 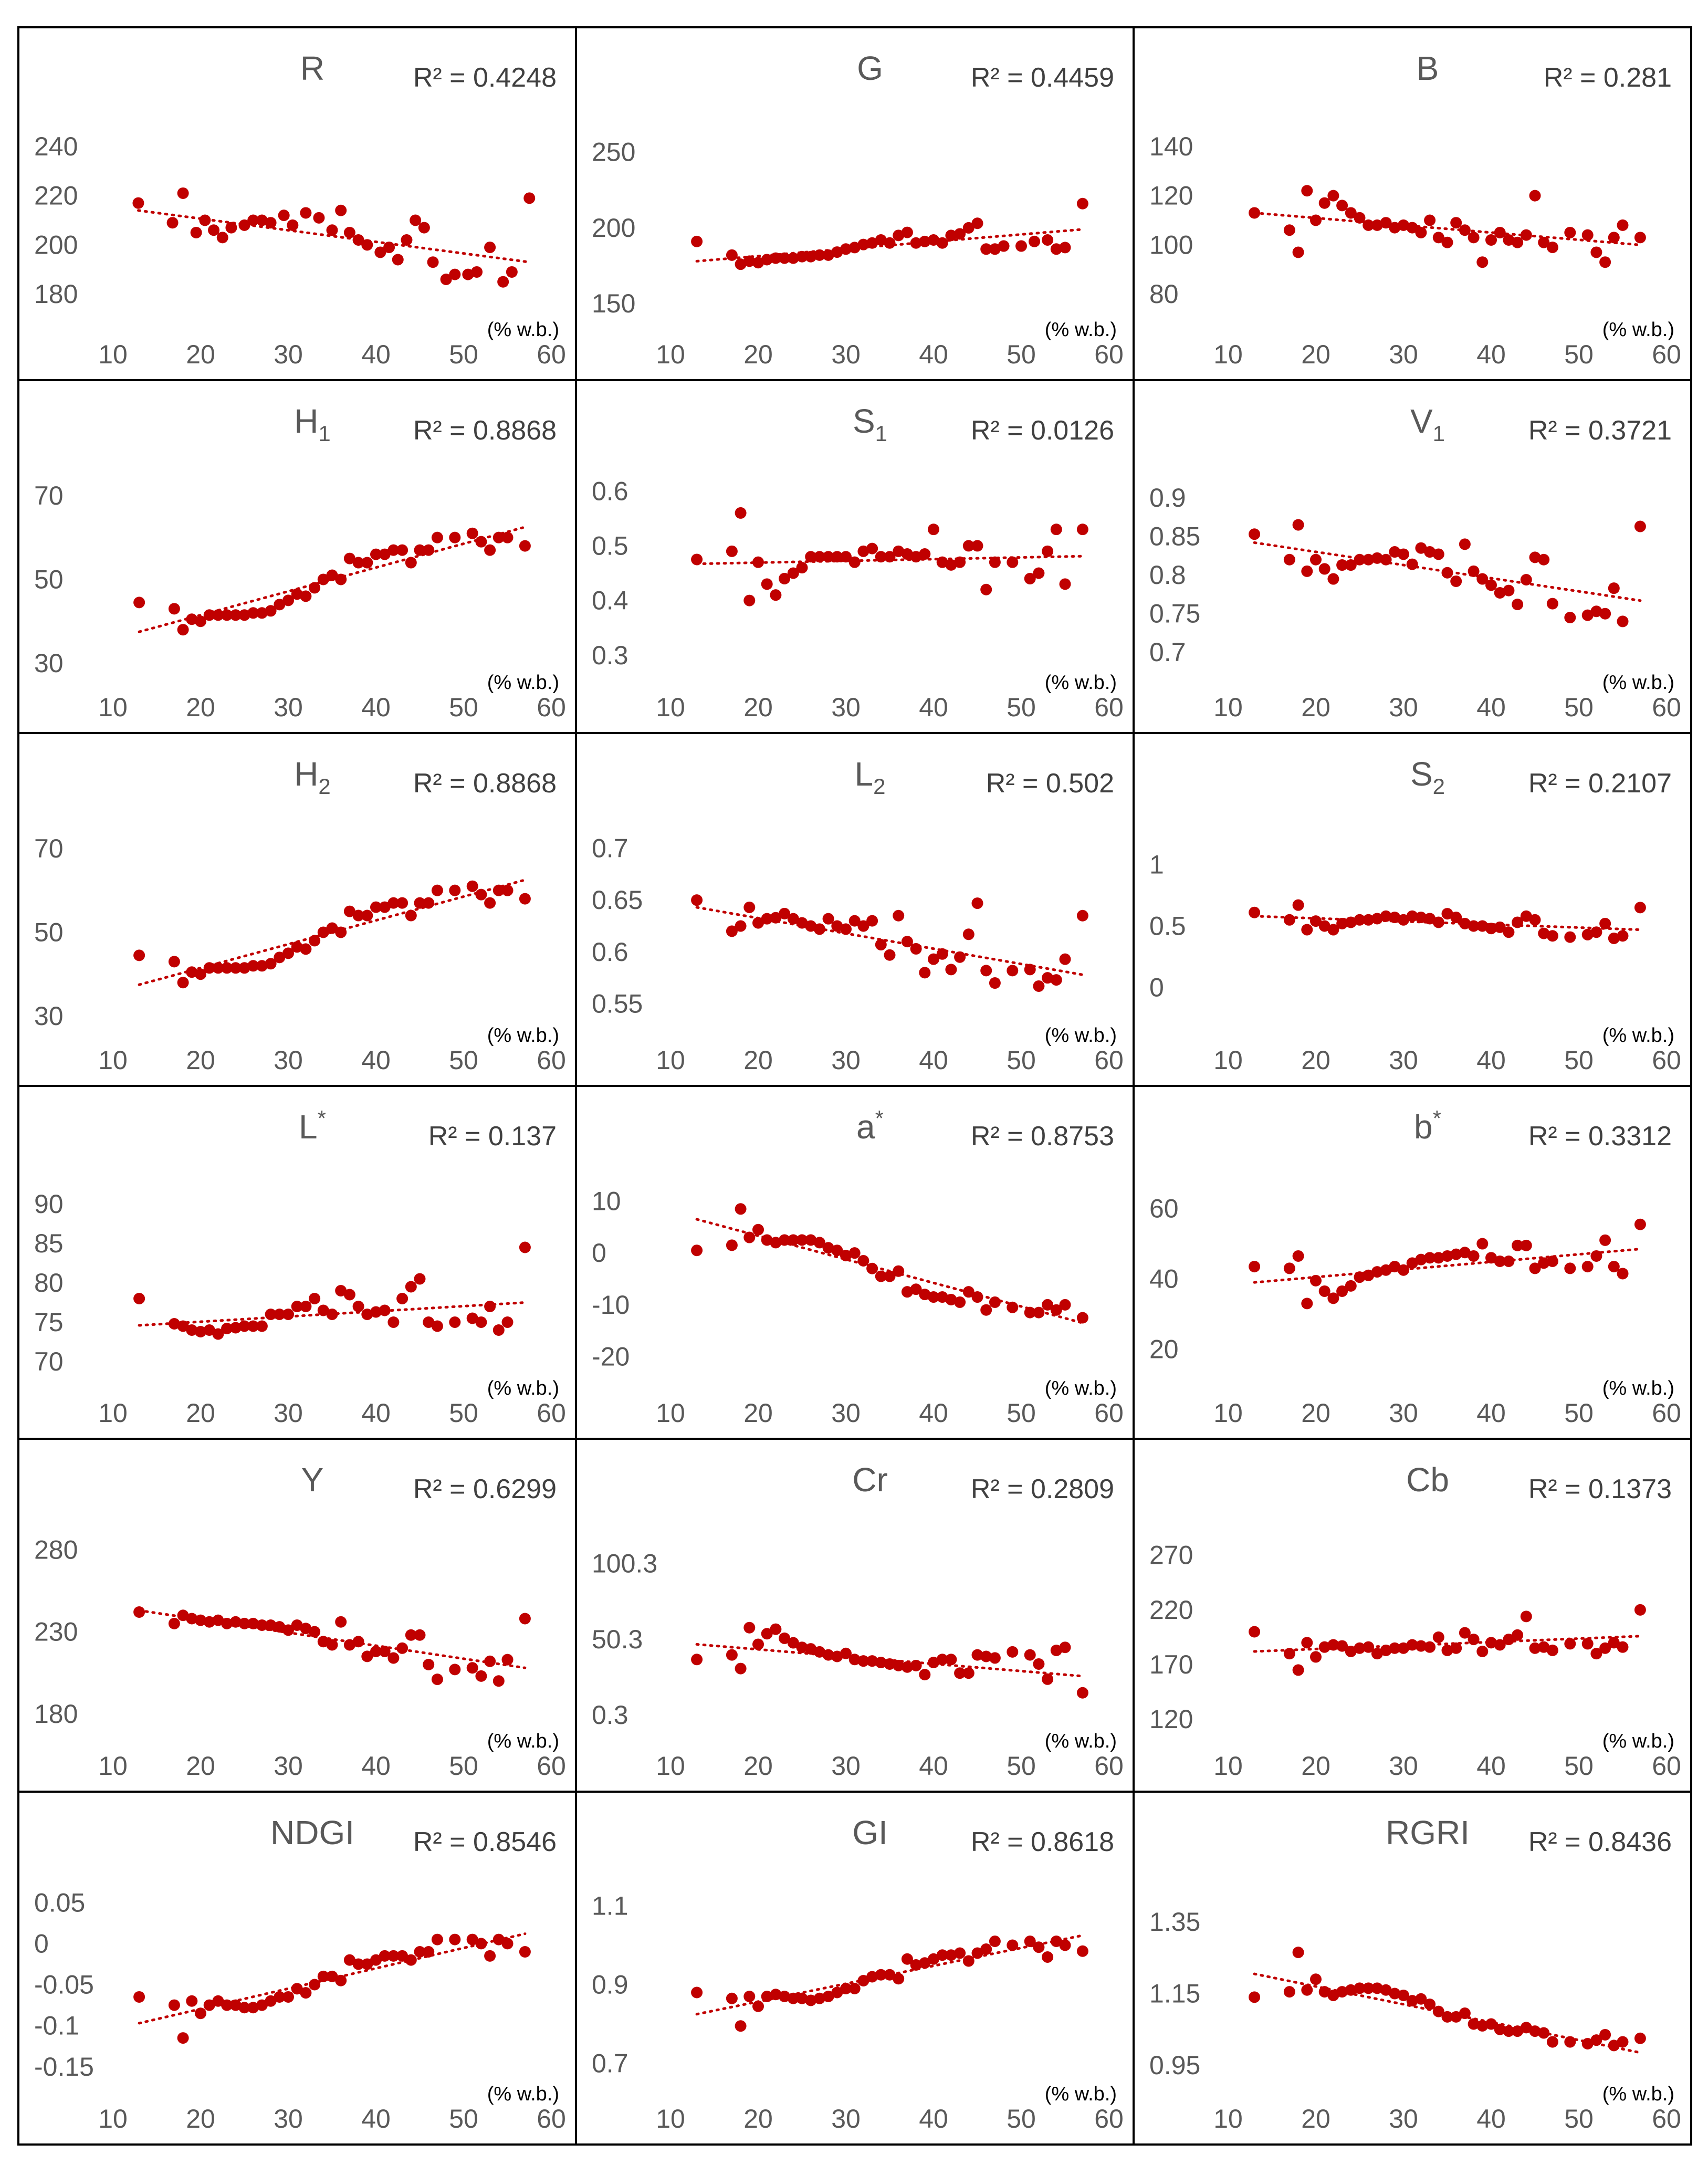 I want to click on panel-h2: H2 R² = 0.8868 30 50 70 10 20 30 40 50 60(% w.b.), so click(x=300, y=915).